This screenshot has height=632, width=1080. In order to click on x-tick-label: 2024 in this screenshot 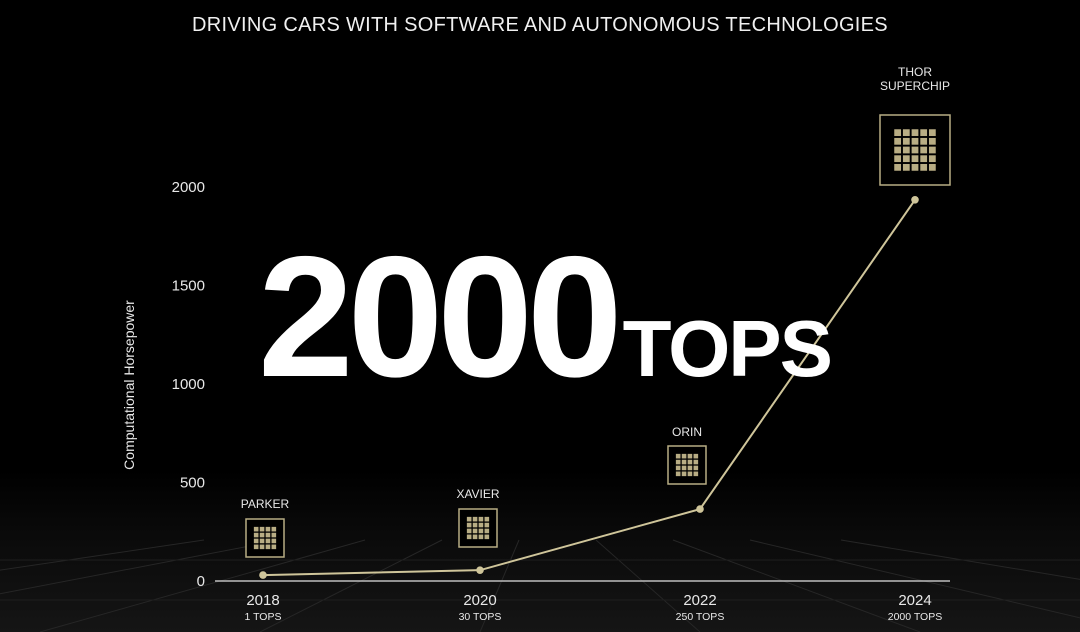, I will do `click(914, 600)`.